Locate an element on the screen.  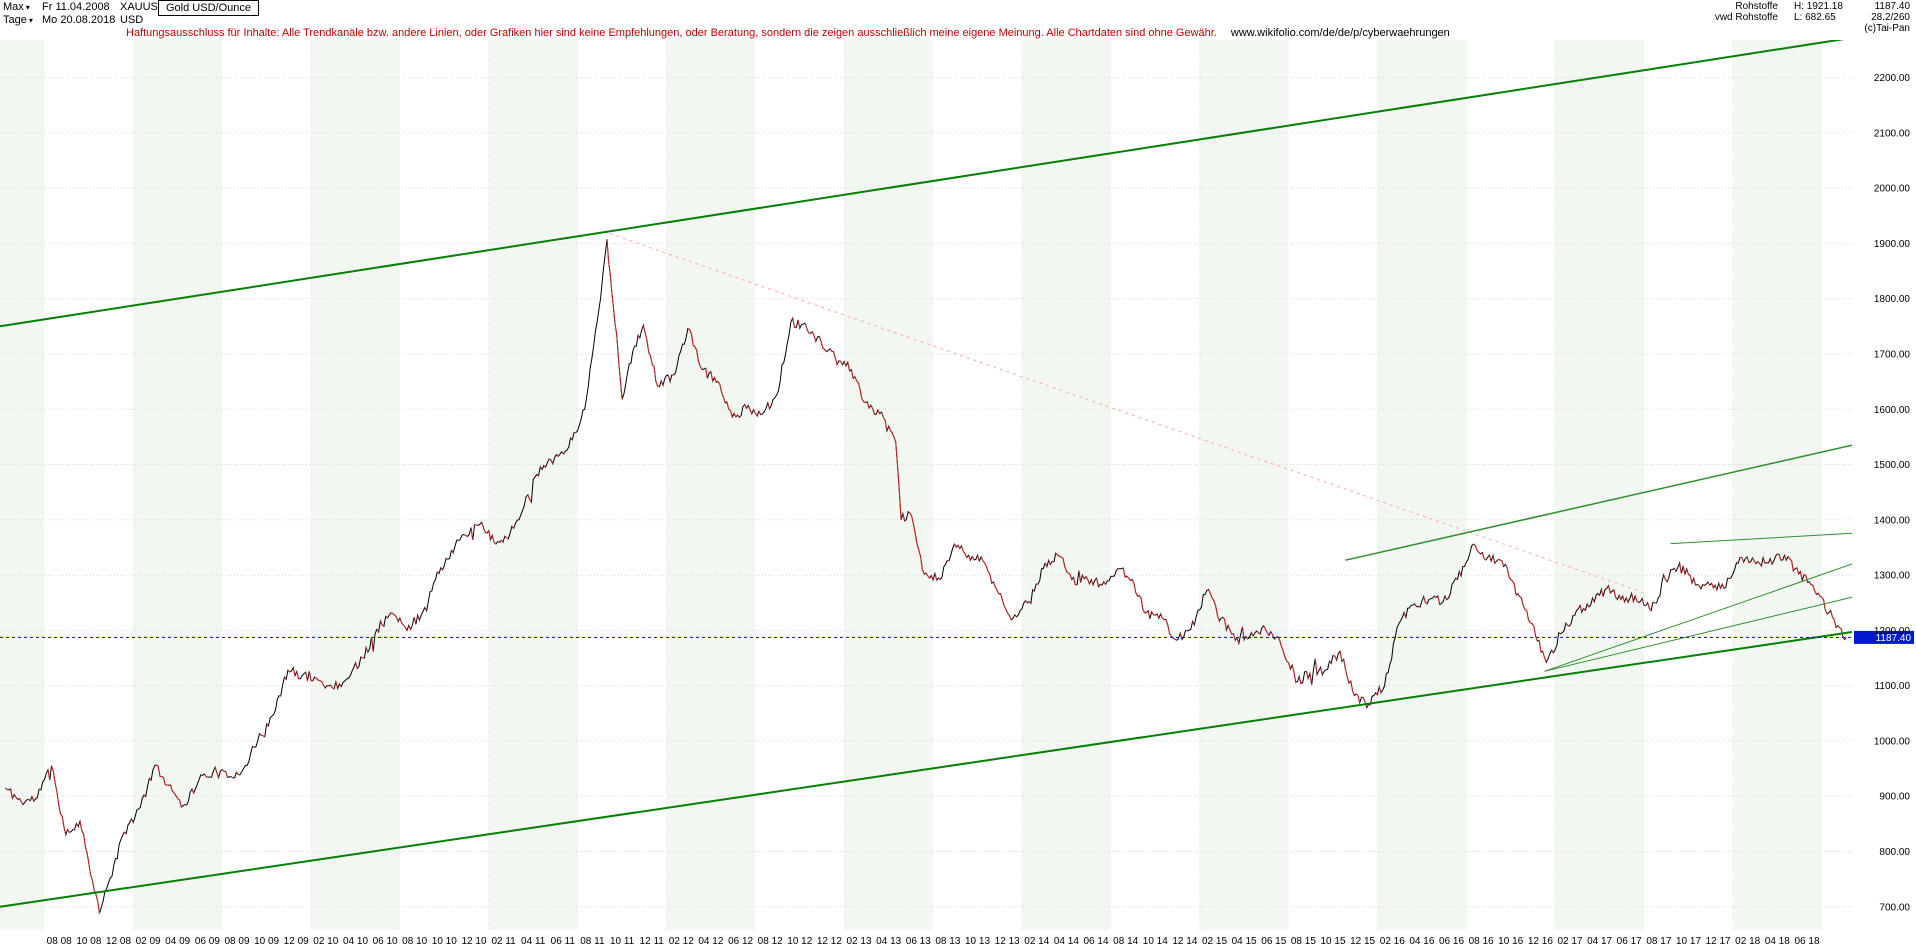
x-axis-tick-label: 08 12 is located at coordinates (770, 941).